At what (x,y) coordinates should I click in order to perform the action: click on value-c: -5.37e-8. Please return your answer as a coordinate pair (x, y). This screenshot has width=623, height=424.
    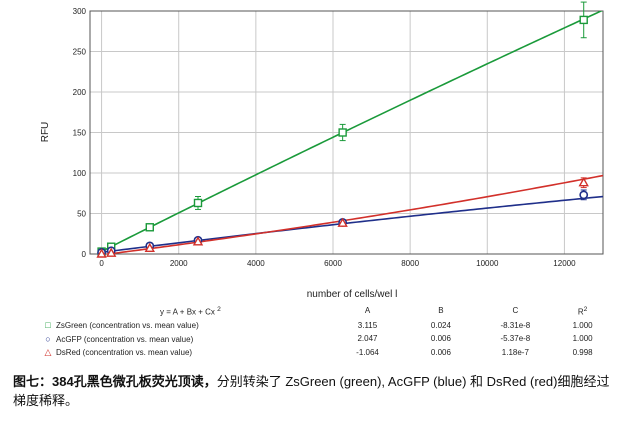
    Looking at the image, I should click on (515, 339).